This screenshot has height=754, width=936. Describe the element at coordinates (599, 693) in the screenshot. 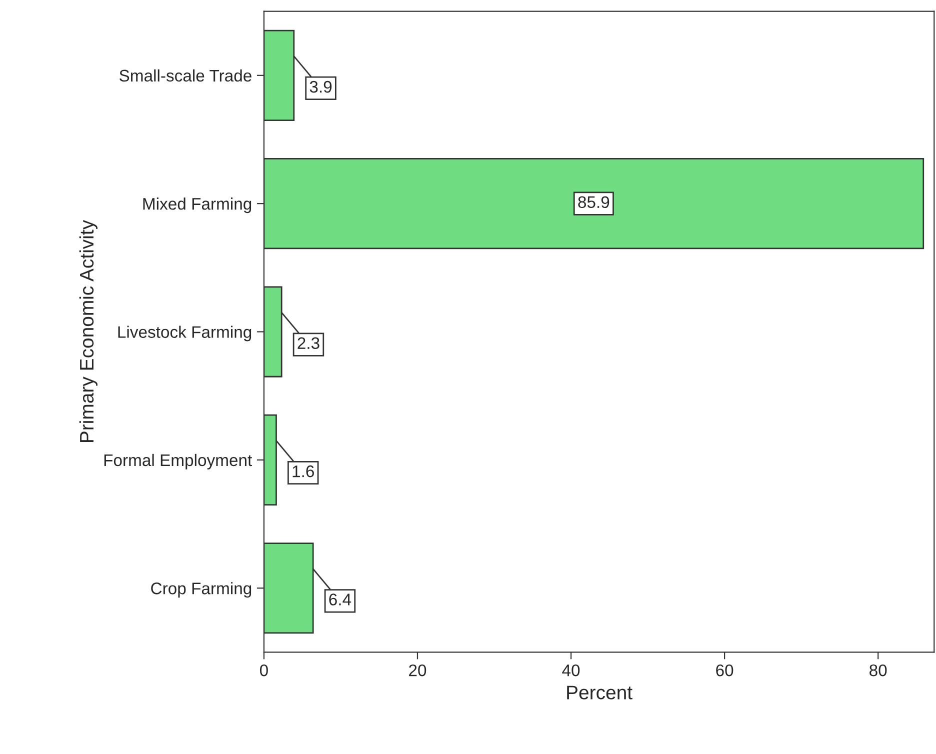

I see `x-axis-title: Percent` at that location.